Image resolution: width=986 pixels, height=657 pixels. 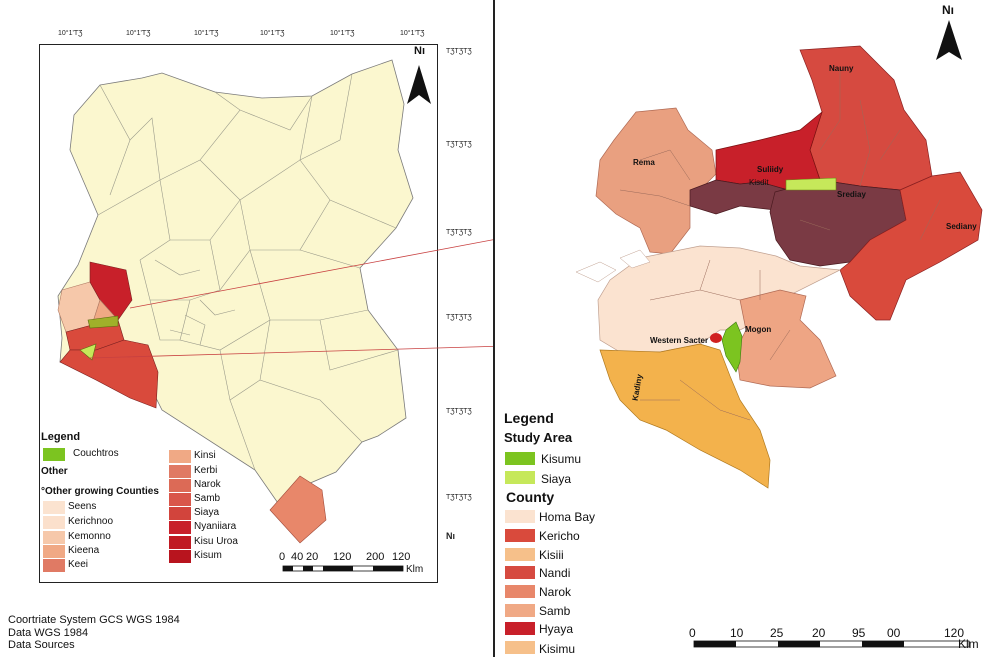 I want to click on right-legend-county: County, so click(x=530, y=497).